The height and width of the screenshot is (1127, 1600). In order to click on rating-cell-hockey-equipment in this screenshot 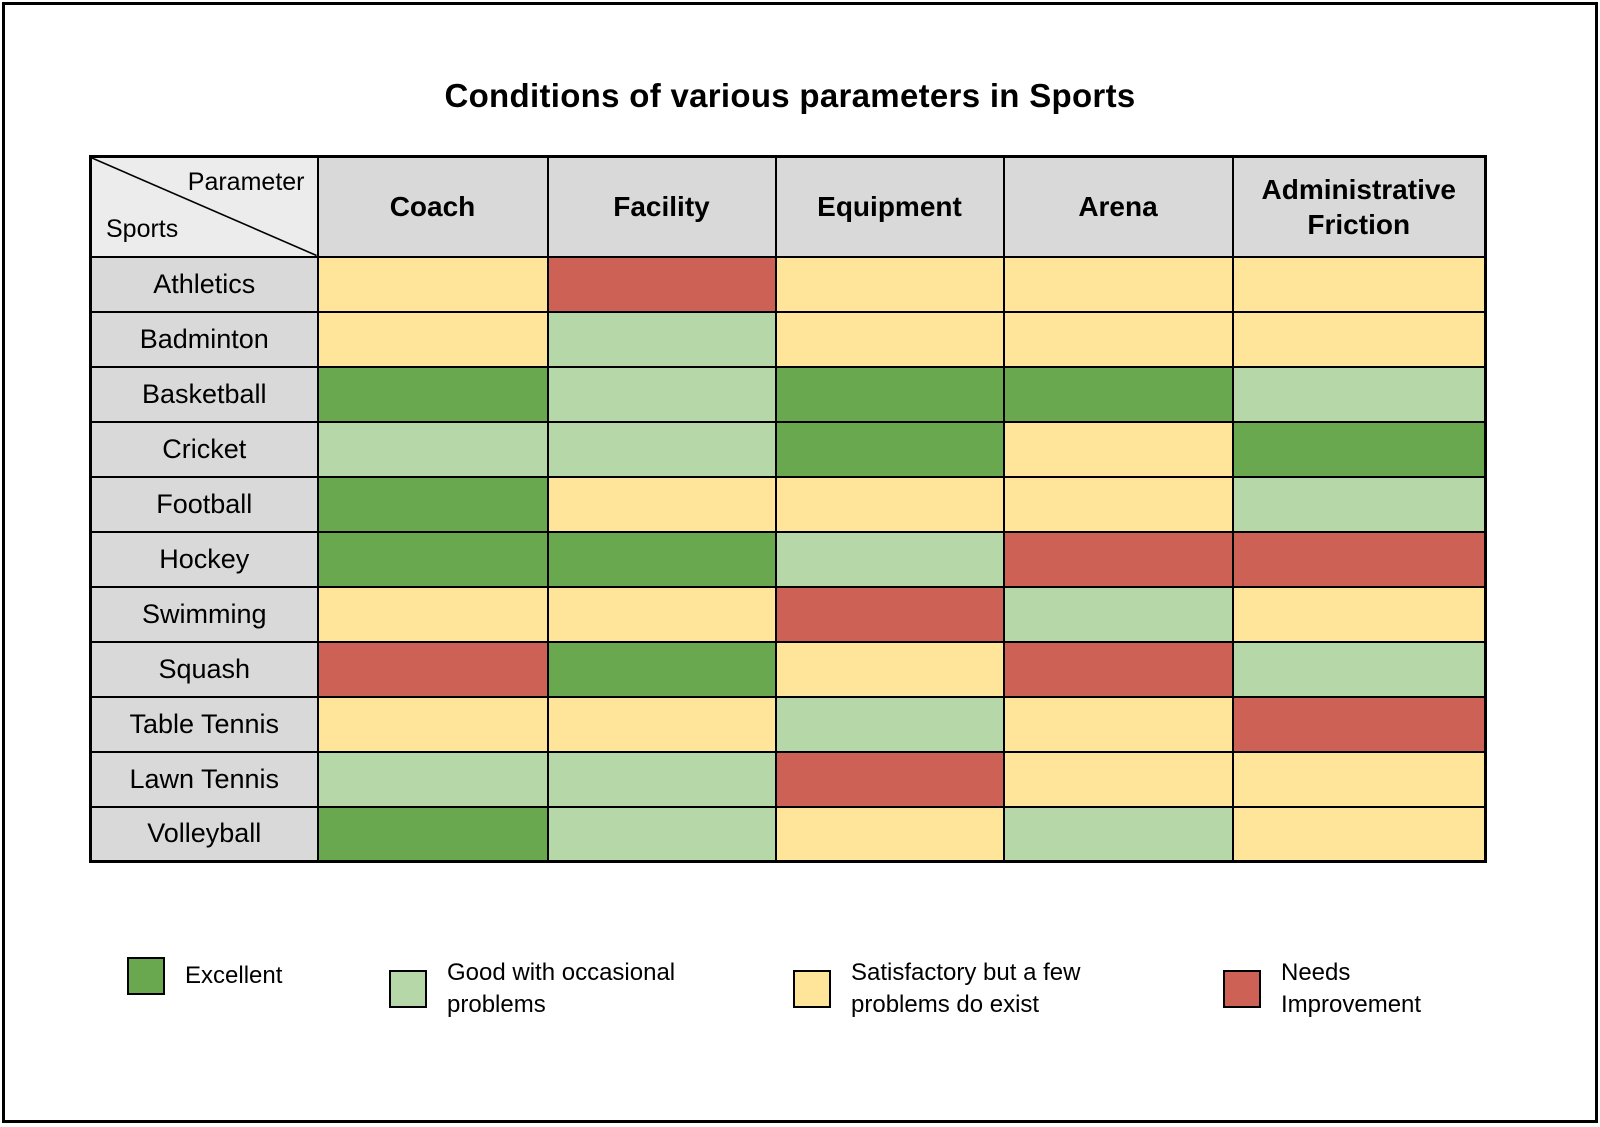, I will do `click(889, 559)`.